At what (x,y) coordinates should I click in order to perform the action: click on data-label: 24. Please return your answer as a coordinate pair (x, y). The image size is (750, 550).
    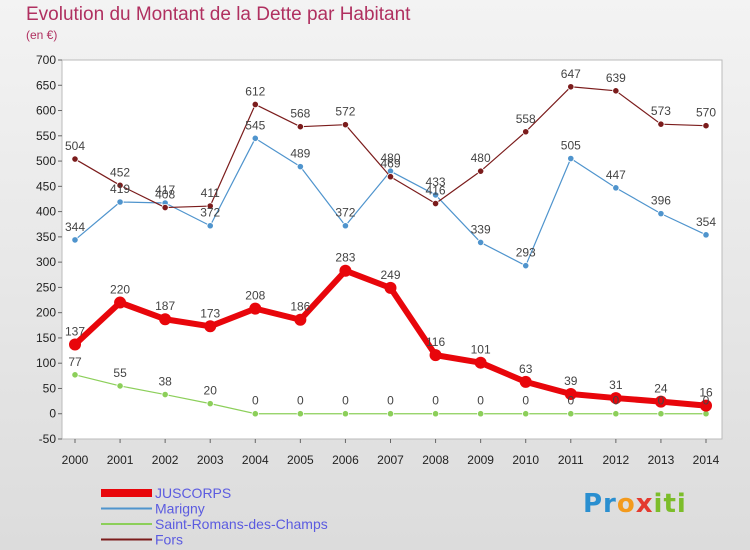
    Looking at the image, I should click on (661, 389).